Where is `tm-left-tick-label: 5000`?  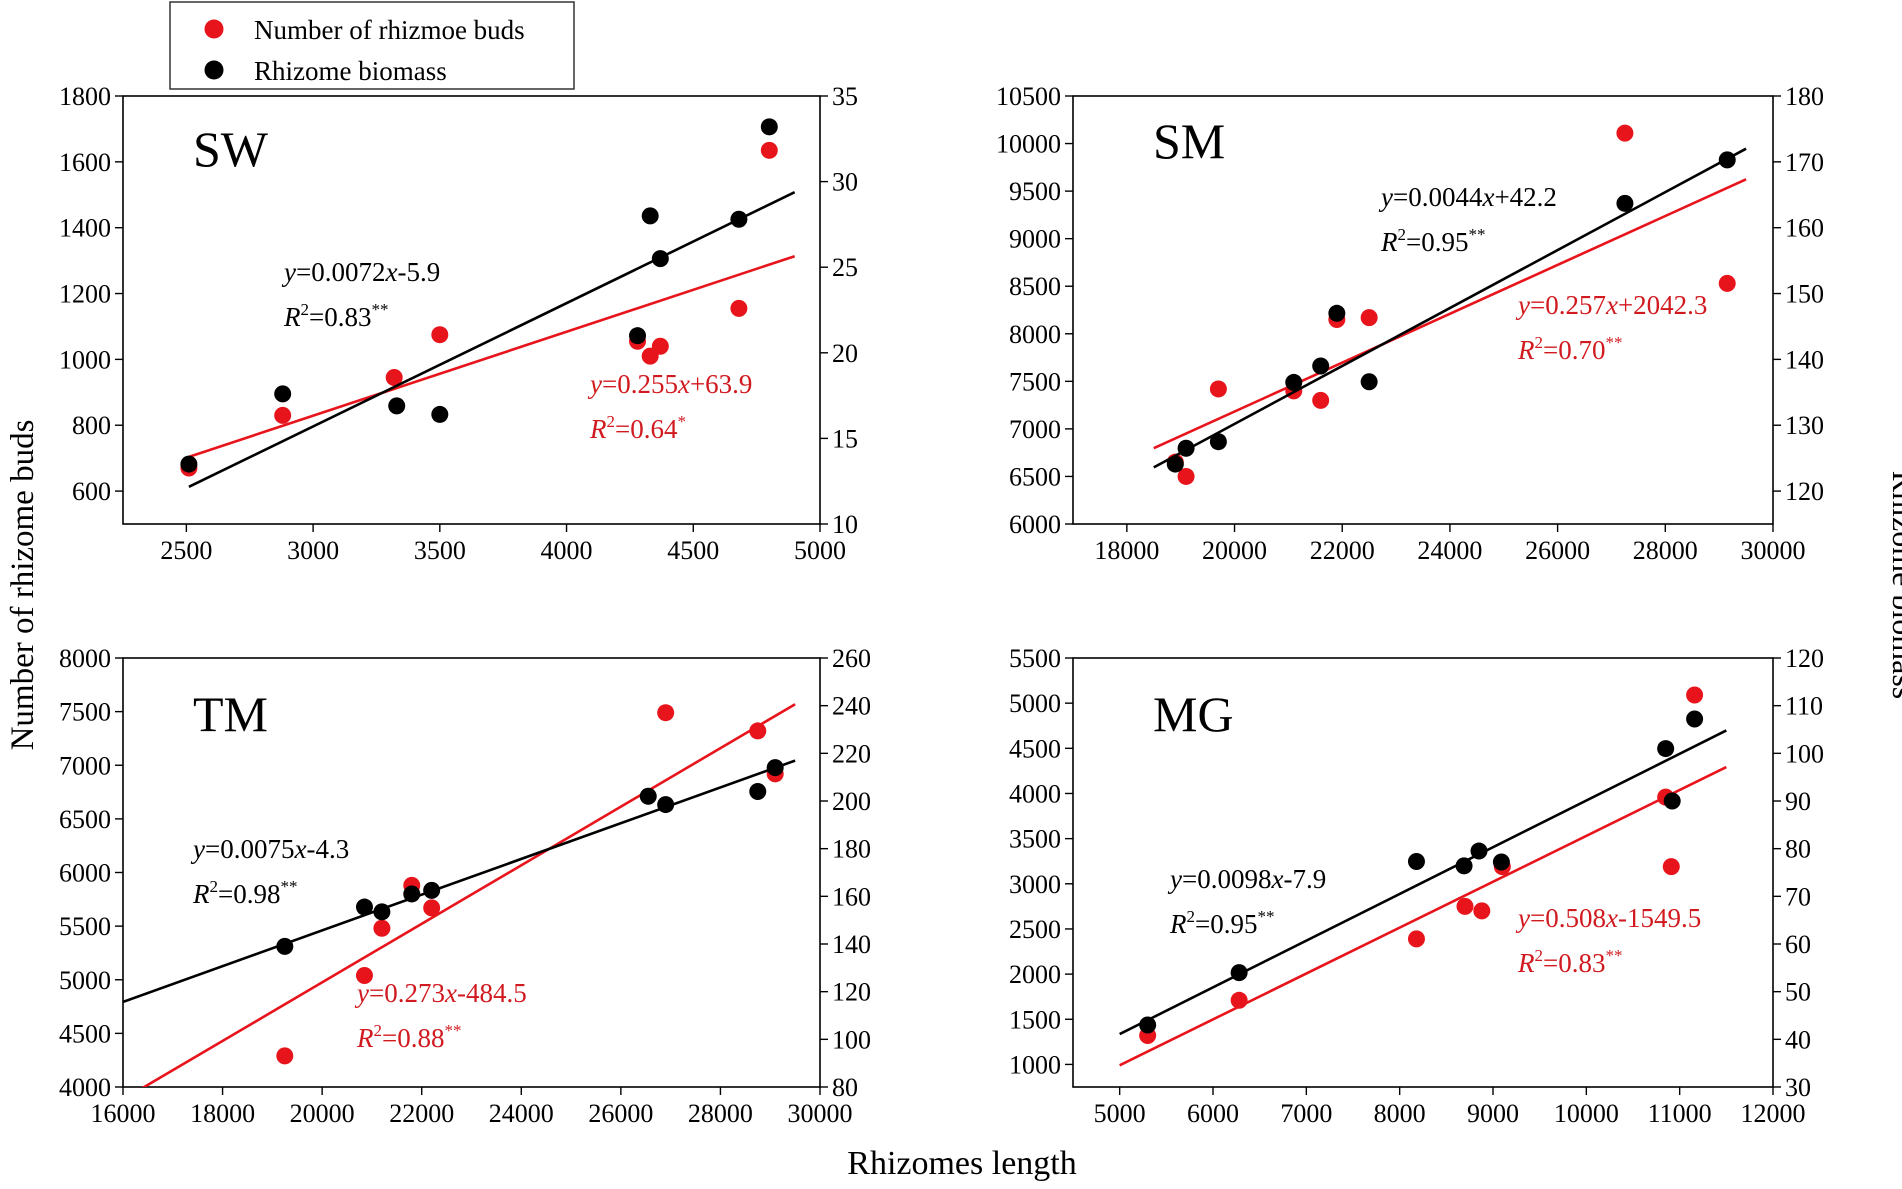 tm-left-tick-label: 5000 is located at coordinates (85, 980).